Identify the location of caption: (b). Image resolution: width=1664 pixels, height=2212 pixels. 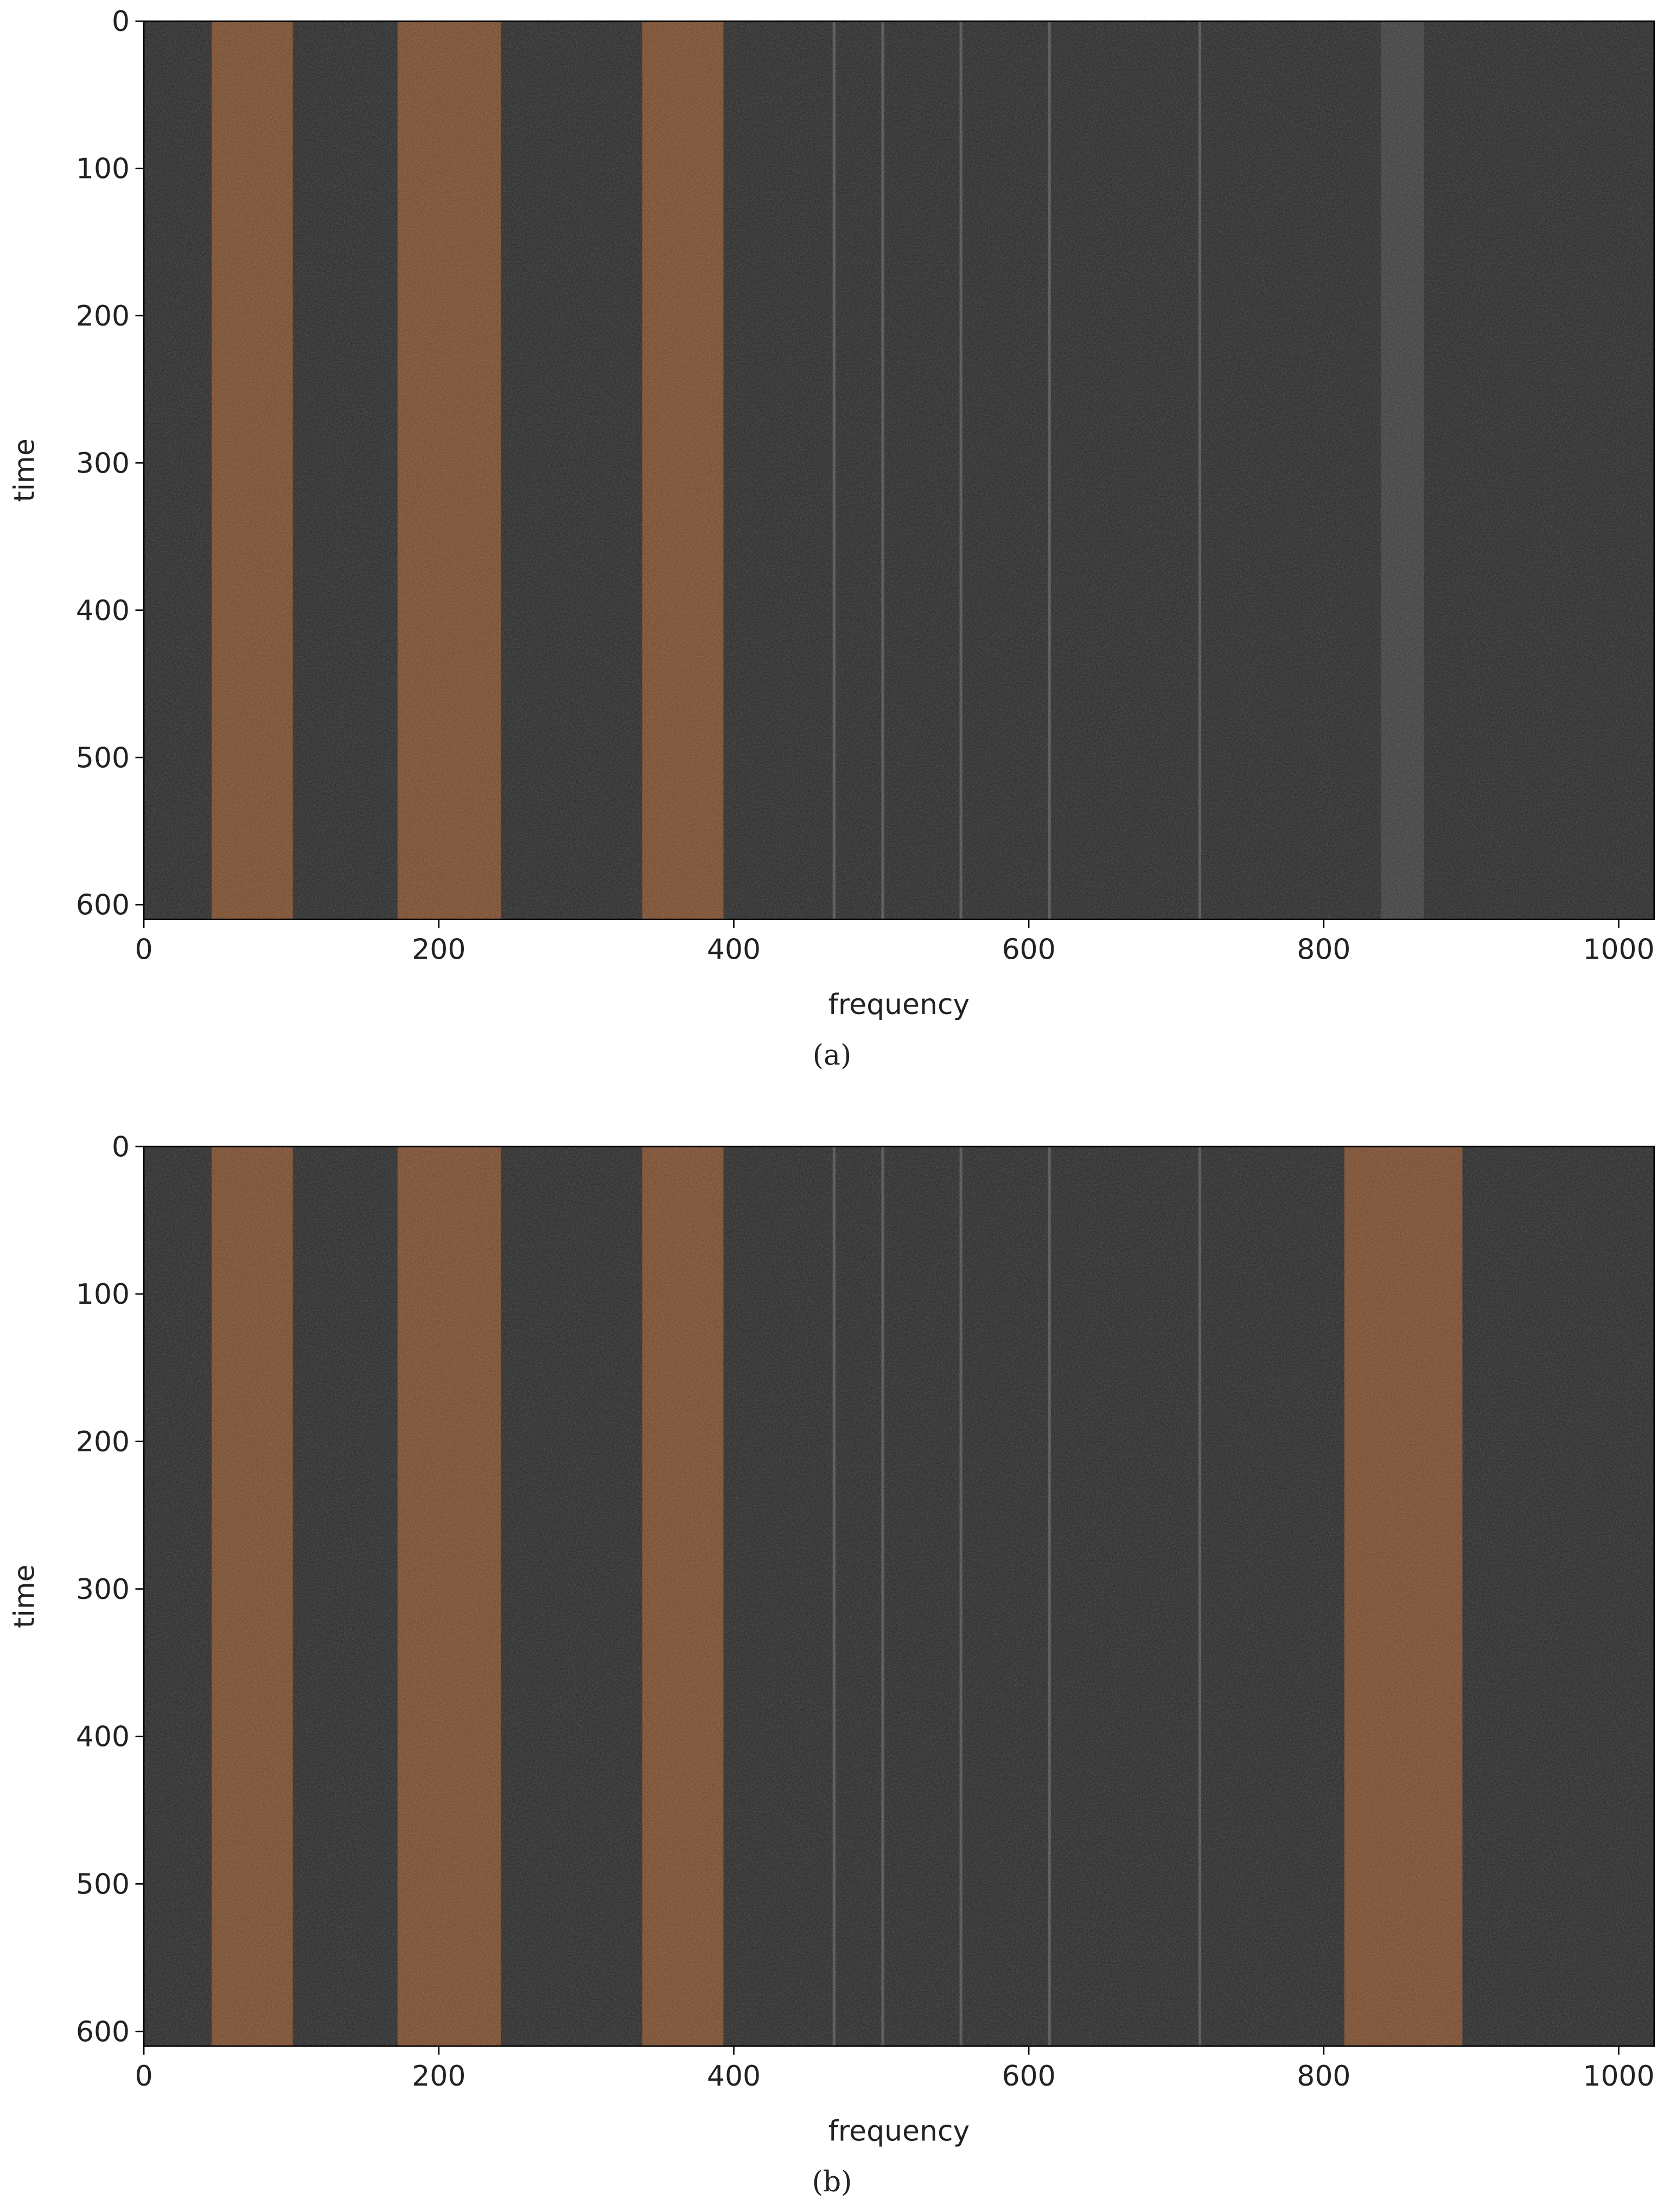
(832, 2182).